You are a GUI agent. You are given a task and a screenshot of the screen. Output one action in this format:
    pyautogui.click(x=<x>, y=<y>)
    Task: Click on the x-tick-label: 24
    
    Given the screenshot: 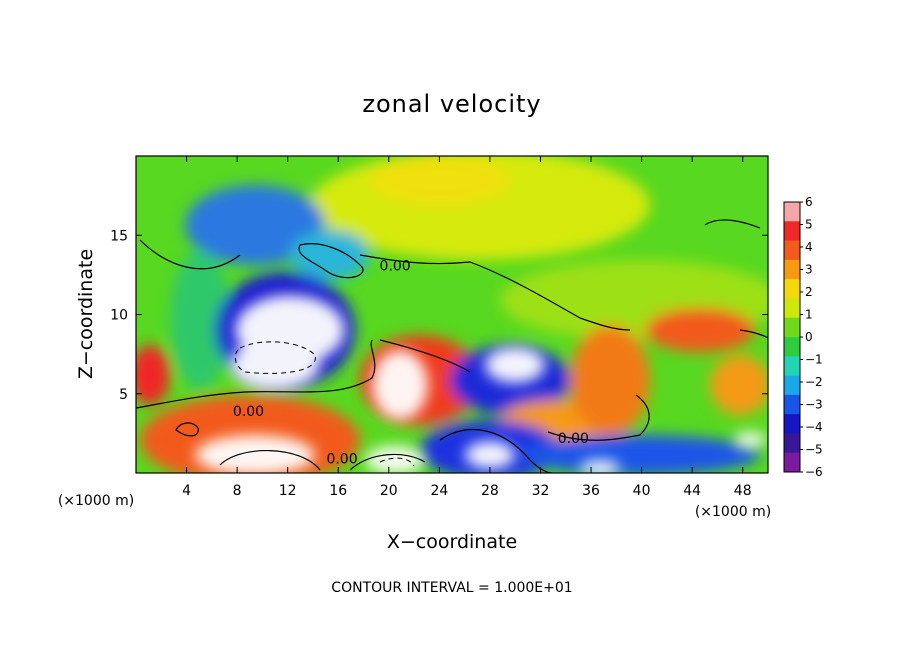 What is the action you would take?
    pyautogui.click(x=439, y=491)
    